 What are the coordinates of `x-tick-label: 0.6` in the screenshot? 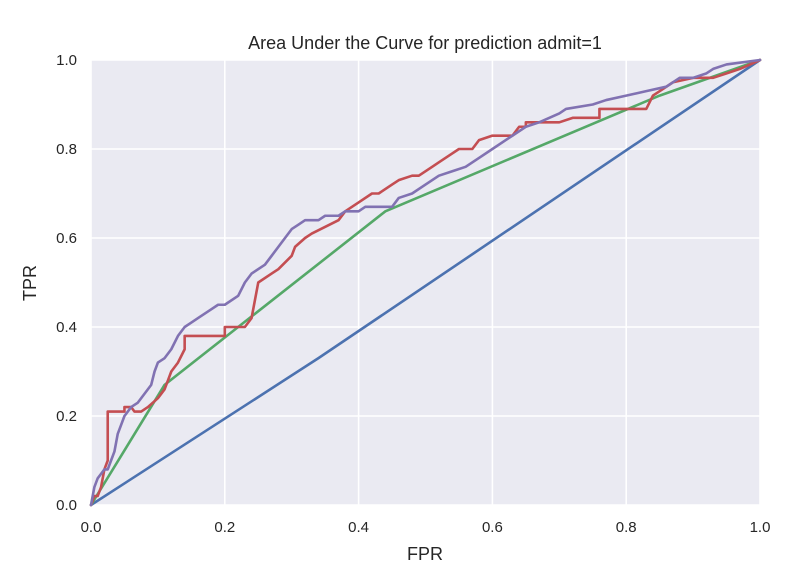 It's located at (492, 527).